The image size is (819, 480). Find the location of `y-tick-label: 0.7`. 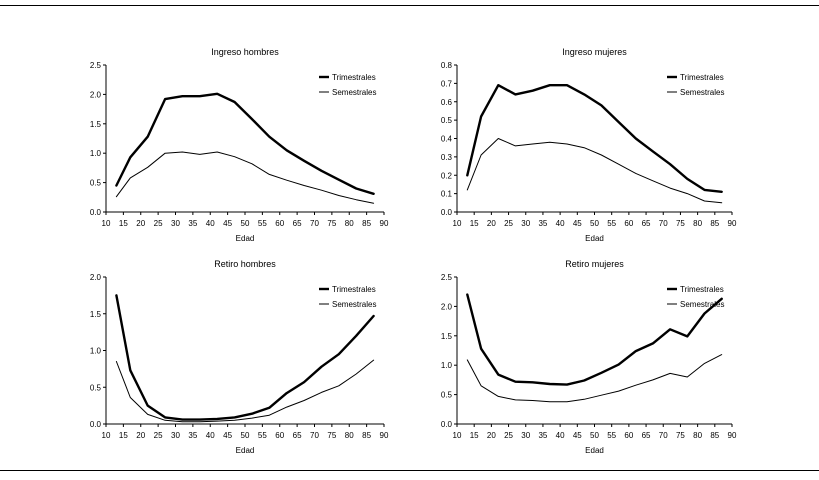

y-tick-label: 0.7 is located at coordinates (447, 83).